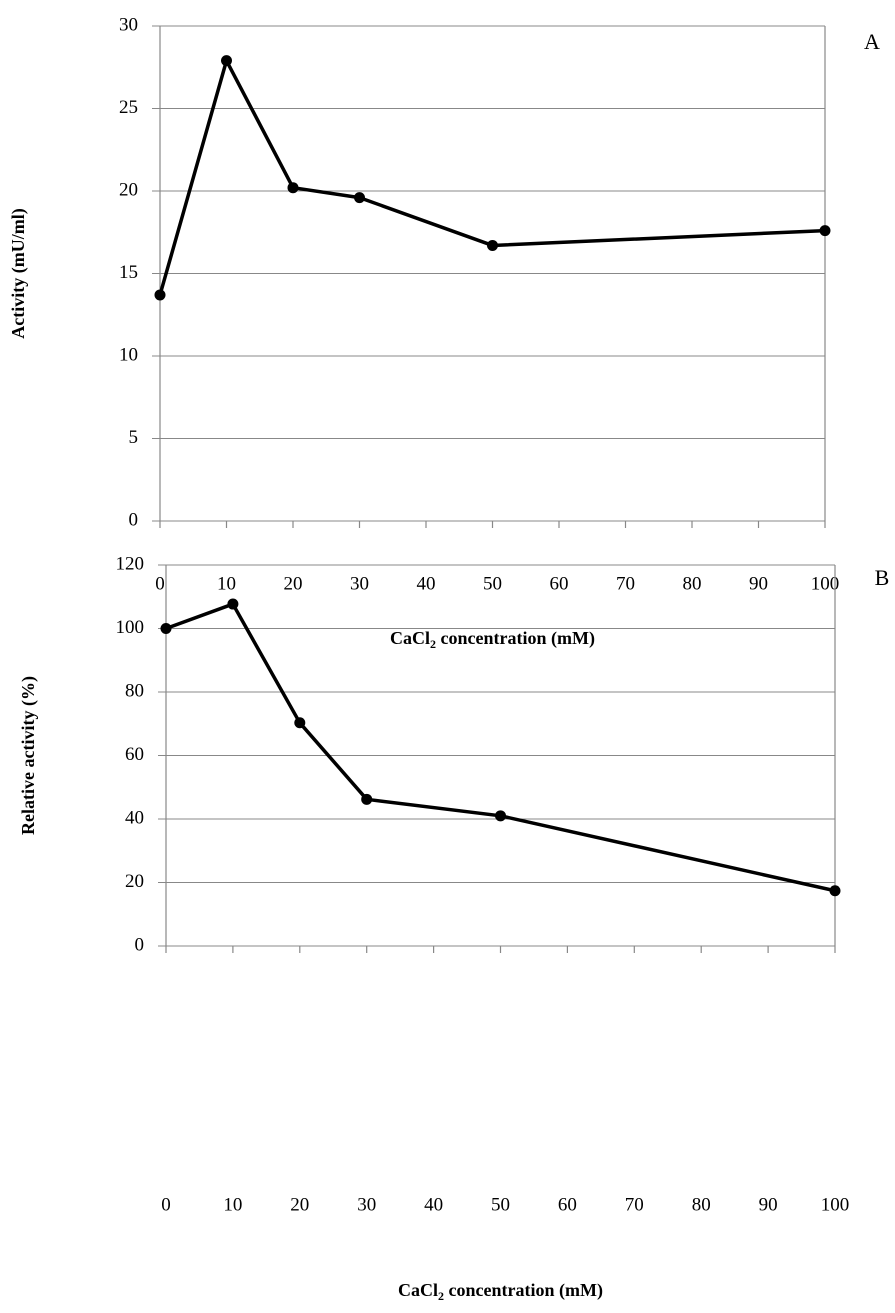 Image resolution: width=895 pixels, height=1313 pixels. I want to click on y-tick-label: 25, so click(128, 107).